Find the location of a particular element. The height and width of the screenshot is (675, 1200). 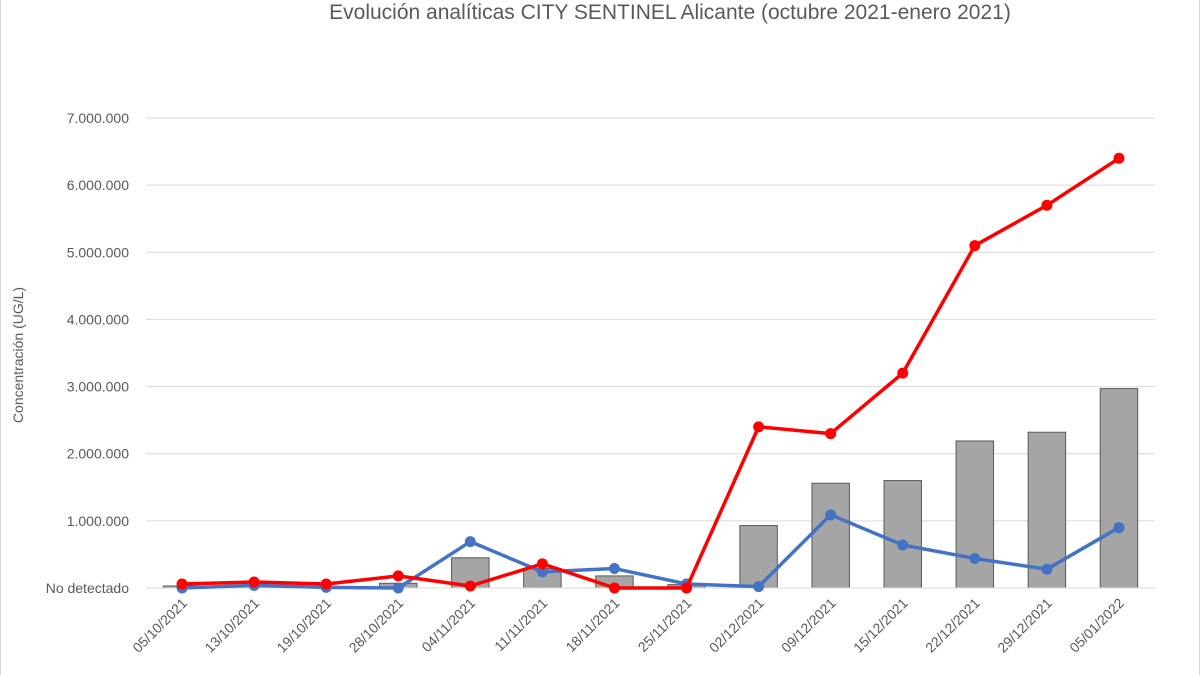

x-tick-label: 28/10/2021 is located at coordinates (376, 625).